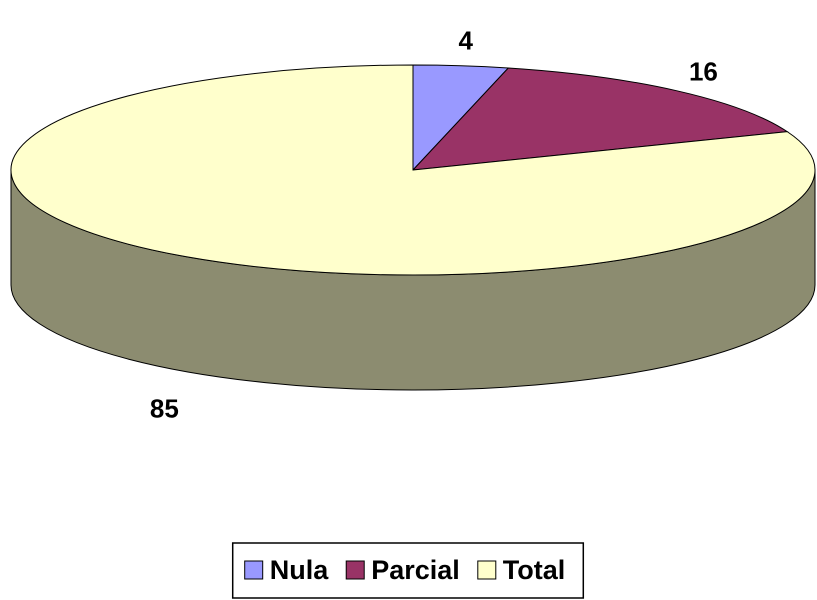 The image size is (817, 600). I want to click on data-label: 4, so click(465, 41).